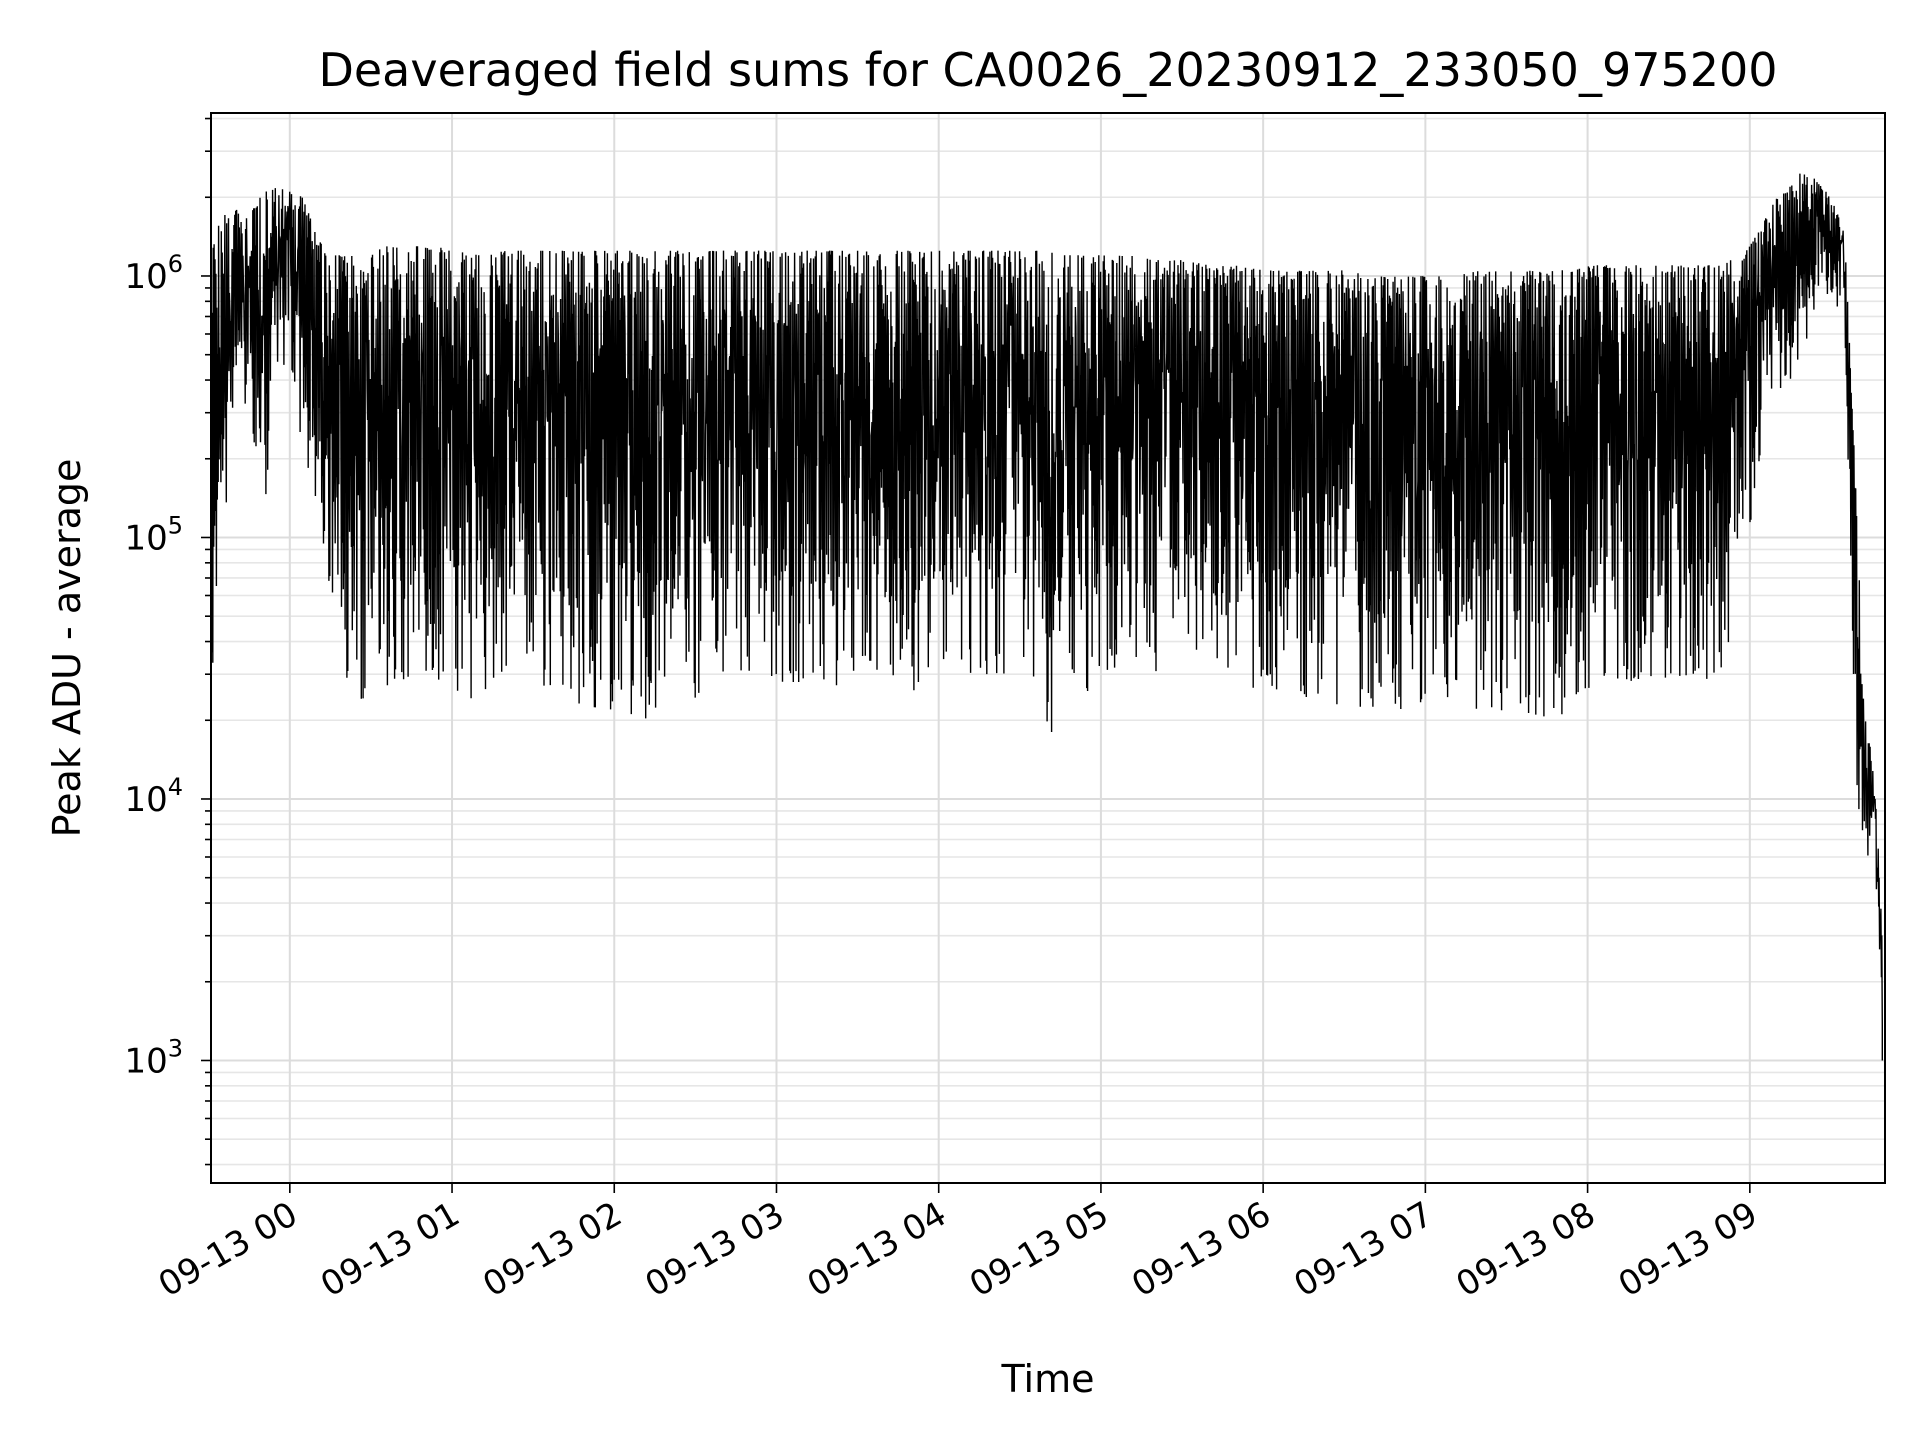 This screenshot has width=1920, height=1440. Describe the element at coordinates (153, 1057) in the screenshot. I see `y-tick-label: 10³` at that location.